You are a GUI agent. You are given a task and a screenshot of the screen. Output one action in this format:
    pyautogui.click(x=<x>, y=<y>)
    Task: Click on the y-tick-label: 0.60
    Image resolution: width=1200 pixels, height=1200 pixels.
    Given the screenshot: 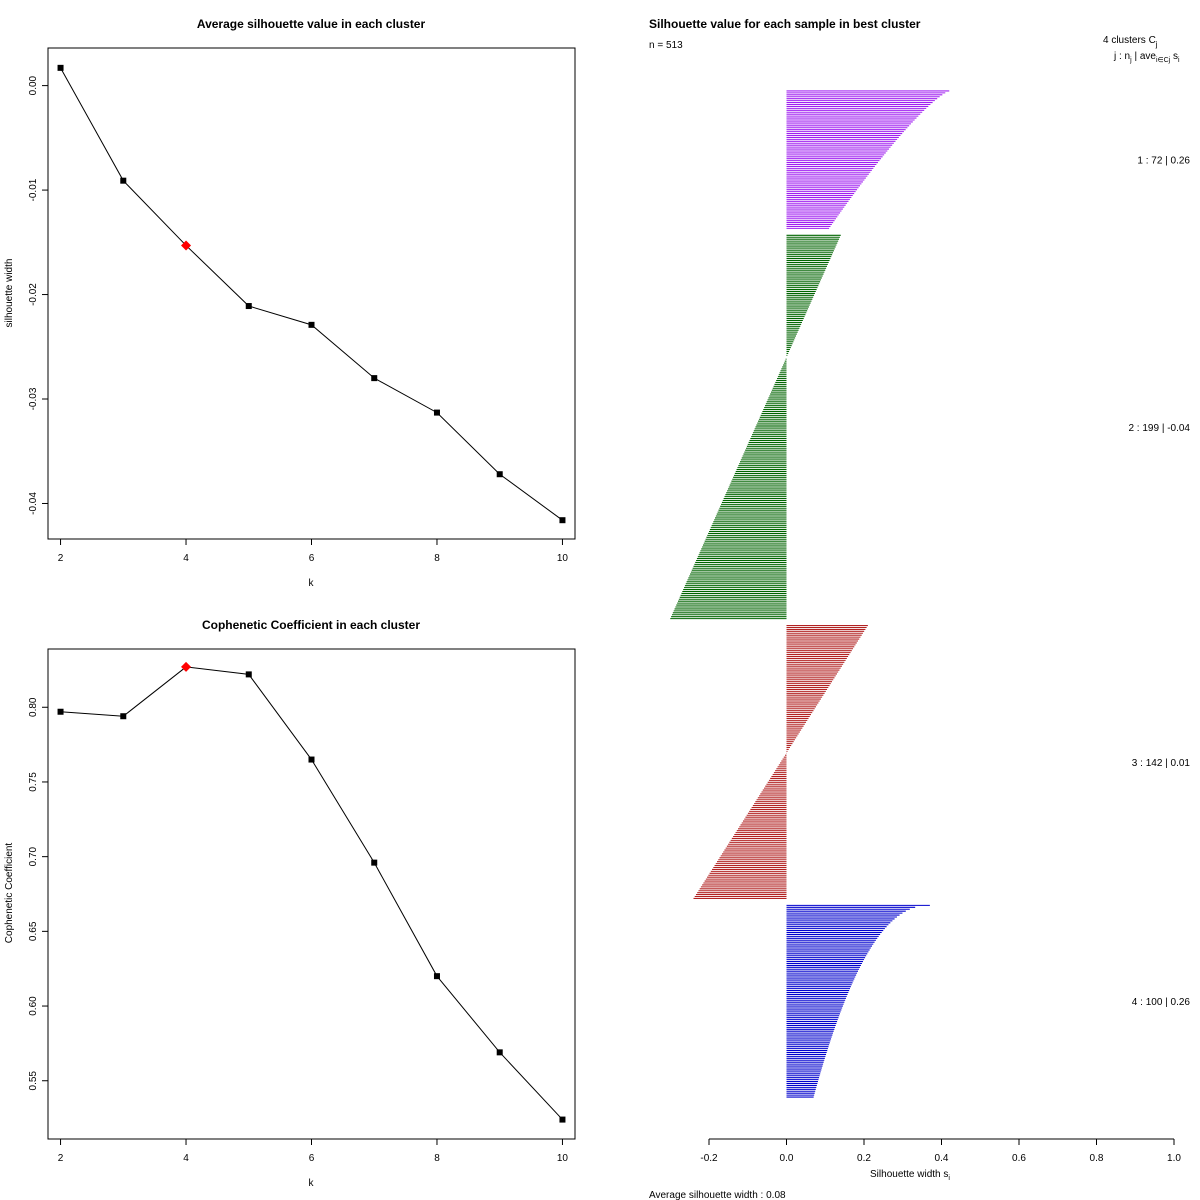 What is the action you would take?
    pyautogui.click(x=33, y=1006)
    